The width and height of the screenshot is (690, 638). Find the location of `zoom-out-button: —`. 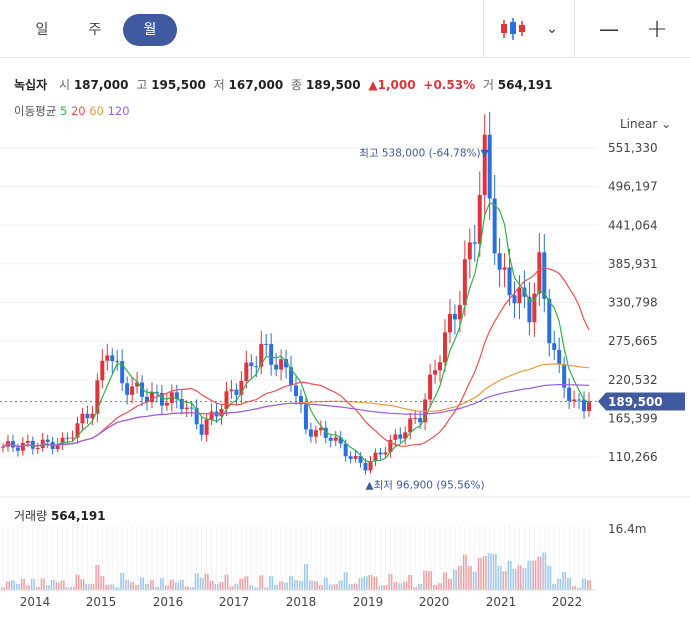

zoom-out-button: — is located at coordinates (609, 29).